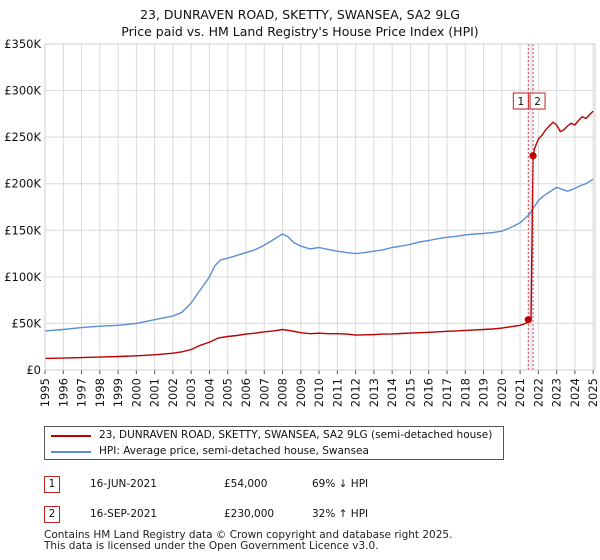 This screenshot has width=600, height=560. I want to click on x-tick-label: 2024, so click(575, 392).